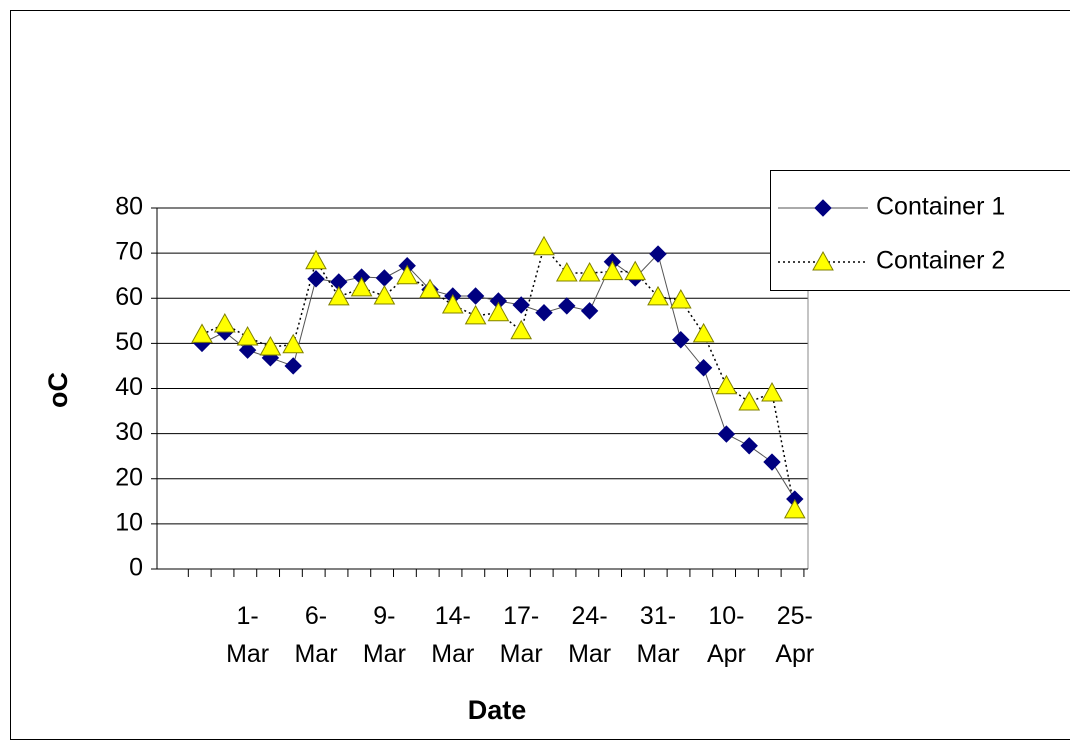 Image resolution: width=1070 pixels, height=751 pixels. I want to click on y-tick-label: 60, so click(129, 297).